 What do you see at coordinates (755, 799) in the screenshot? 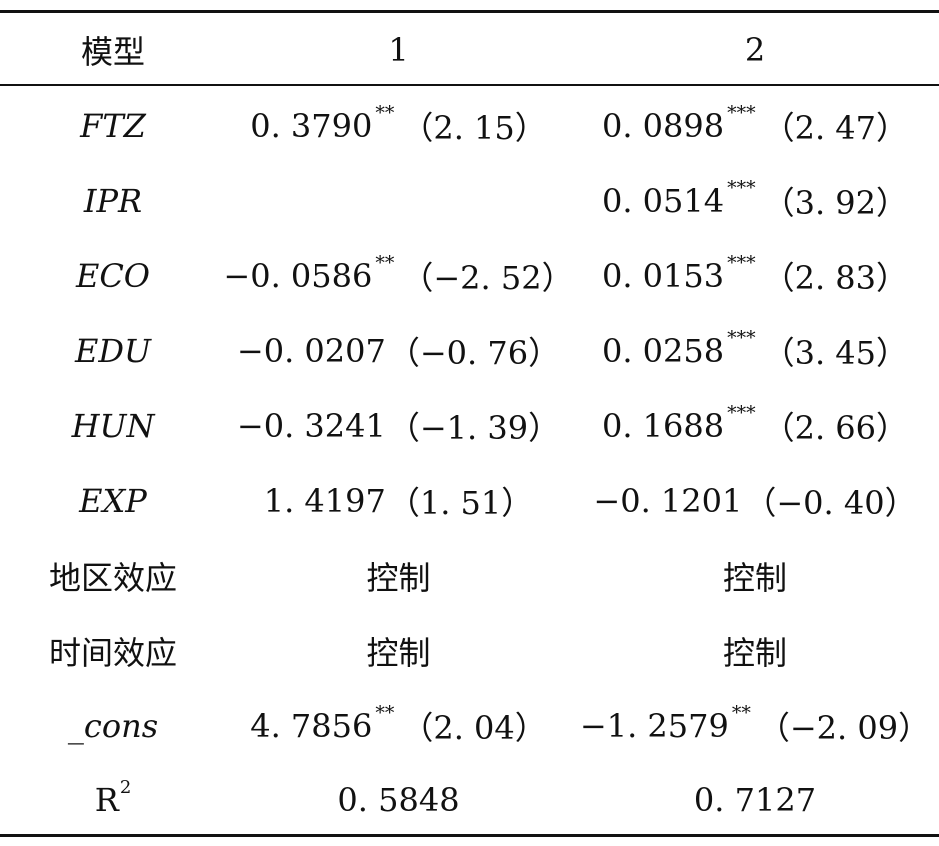
I see `model-2-cell: 0. 7127` at bounding box center [755, 799].